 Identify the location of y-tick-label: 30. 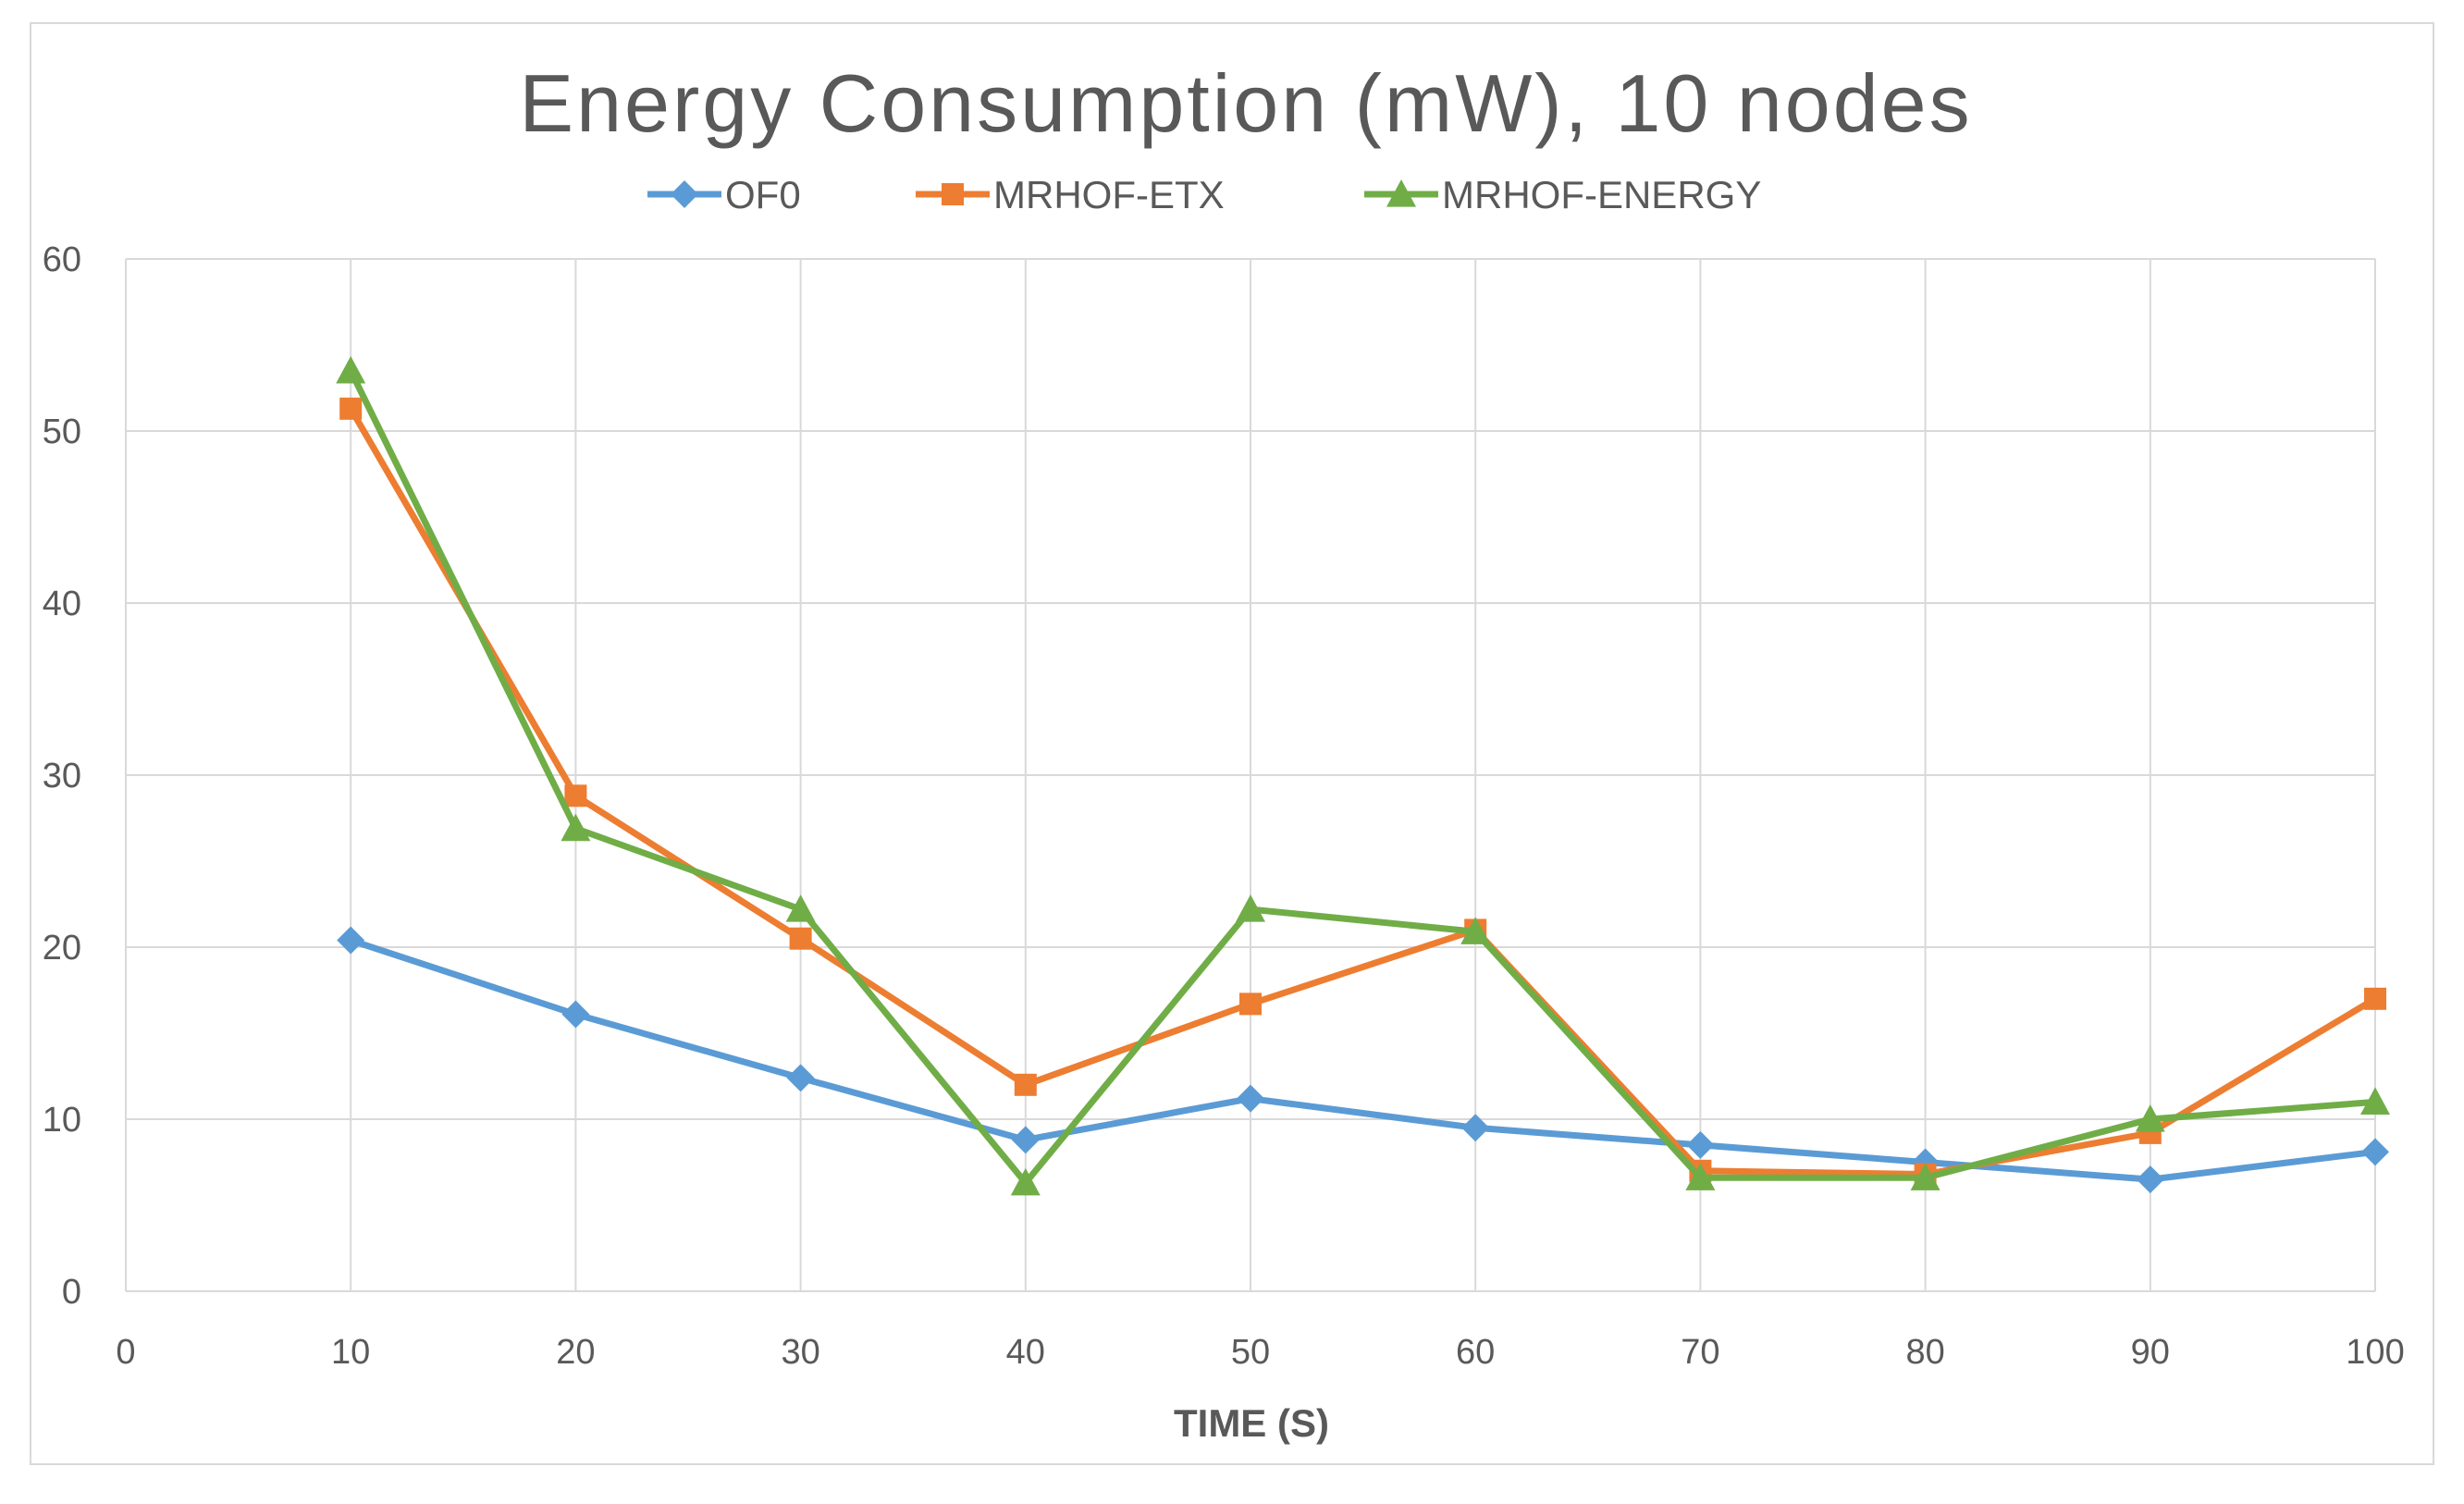
(62, 776).